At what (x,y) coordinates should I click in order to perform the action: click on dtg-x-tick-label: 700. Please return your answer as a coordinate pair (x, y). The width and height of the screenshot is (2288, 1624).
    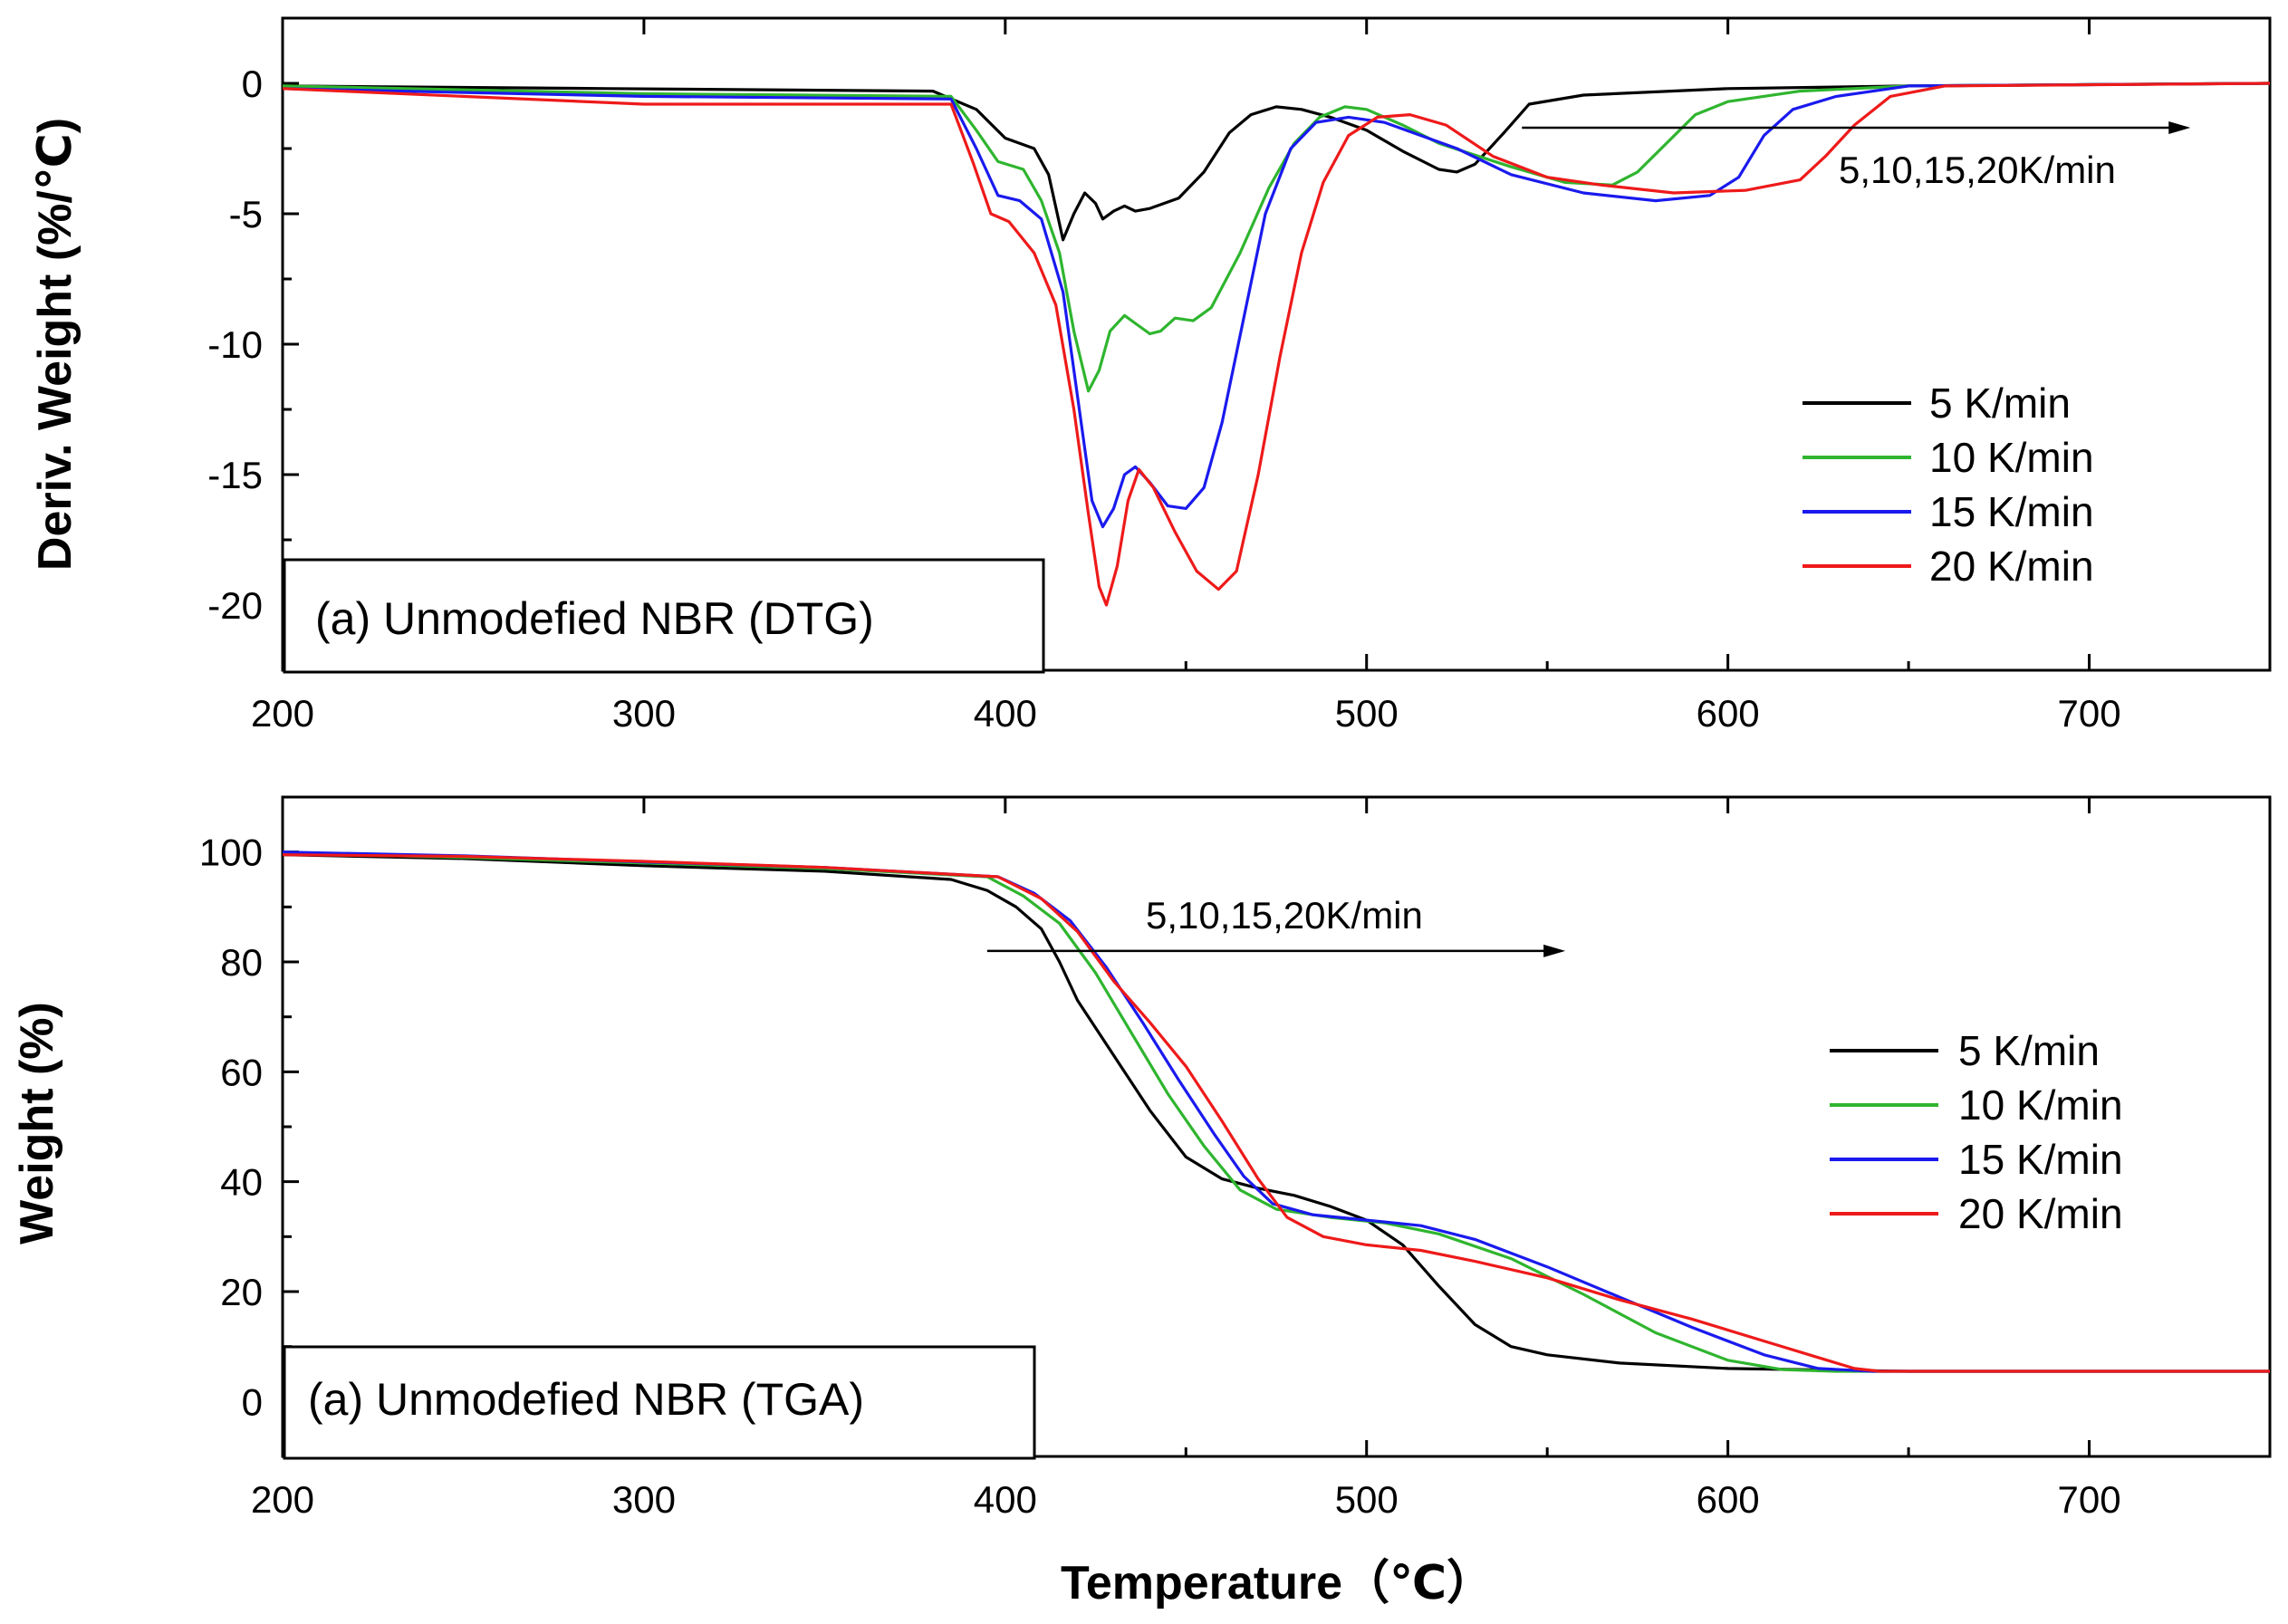
    Looking at the image, I should click on (2089, 713).